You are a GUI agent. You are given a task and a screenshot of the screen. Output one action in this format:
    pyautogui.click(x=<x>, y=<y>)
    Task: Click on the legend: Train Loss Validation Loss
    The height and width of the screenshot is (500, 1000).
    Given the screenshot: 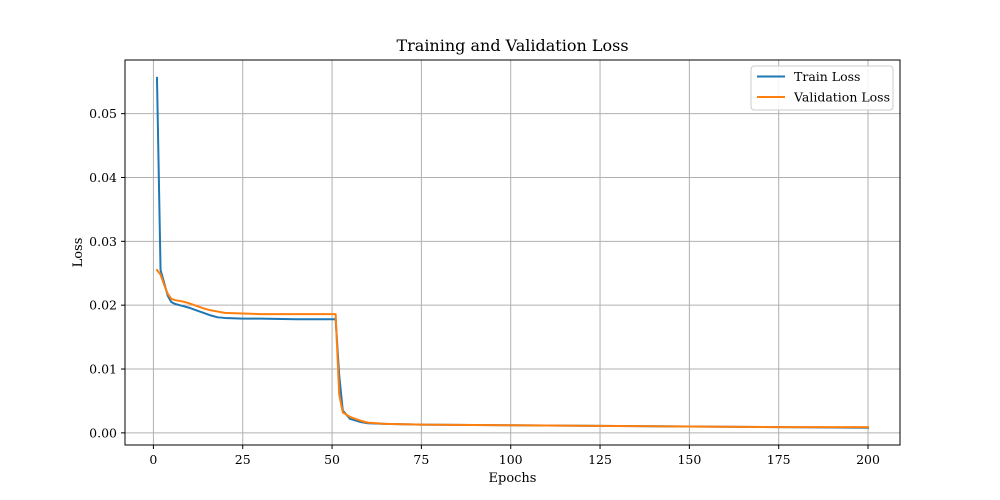 What is the action you would take?
    pyautogui.click(x=822, y=88)
    